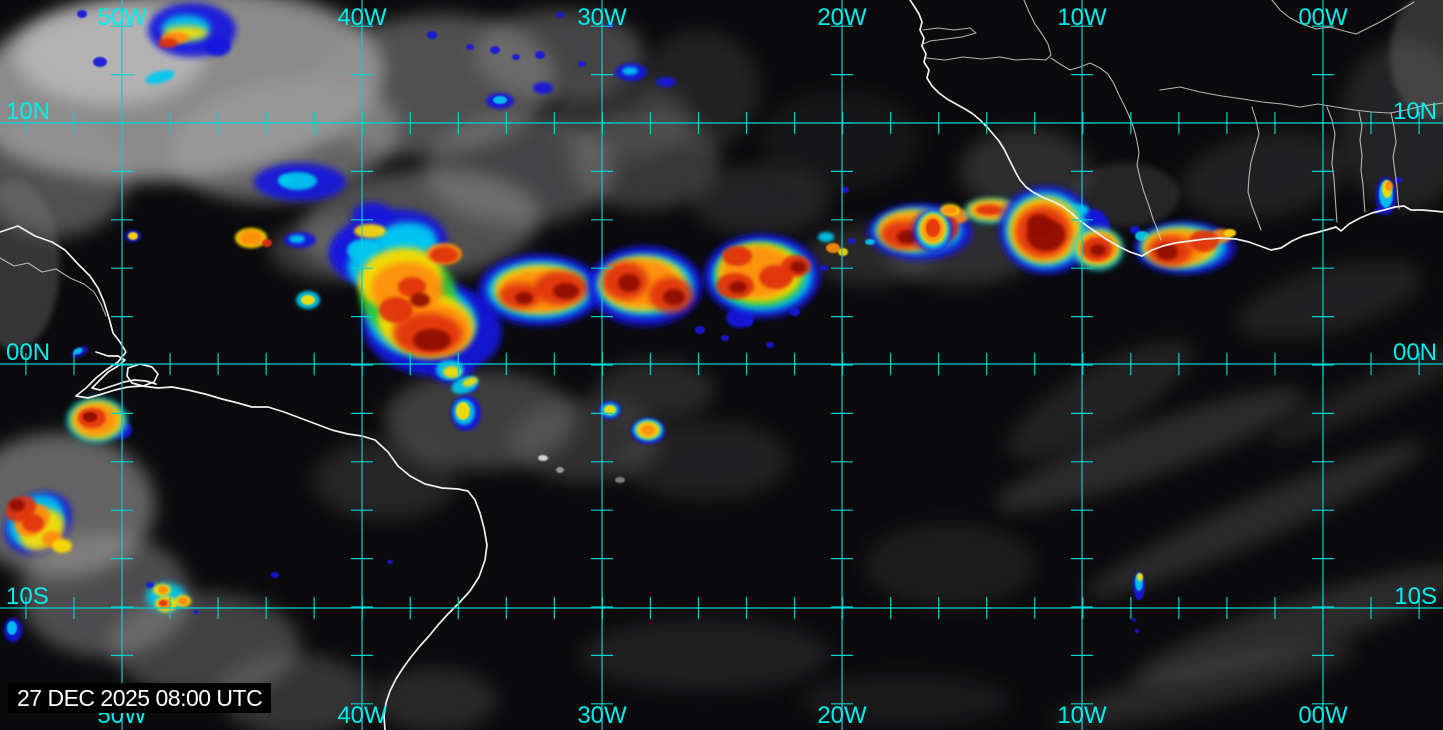  I want to click on lat-label-left-10N: 10N, so click(28, 111).